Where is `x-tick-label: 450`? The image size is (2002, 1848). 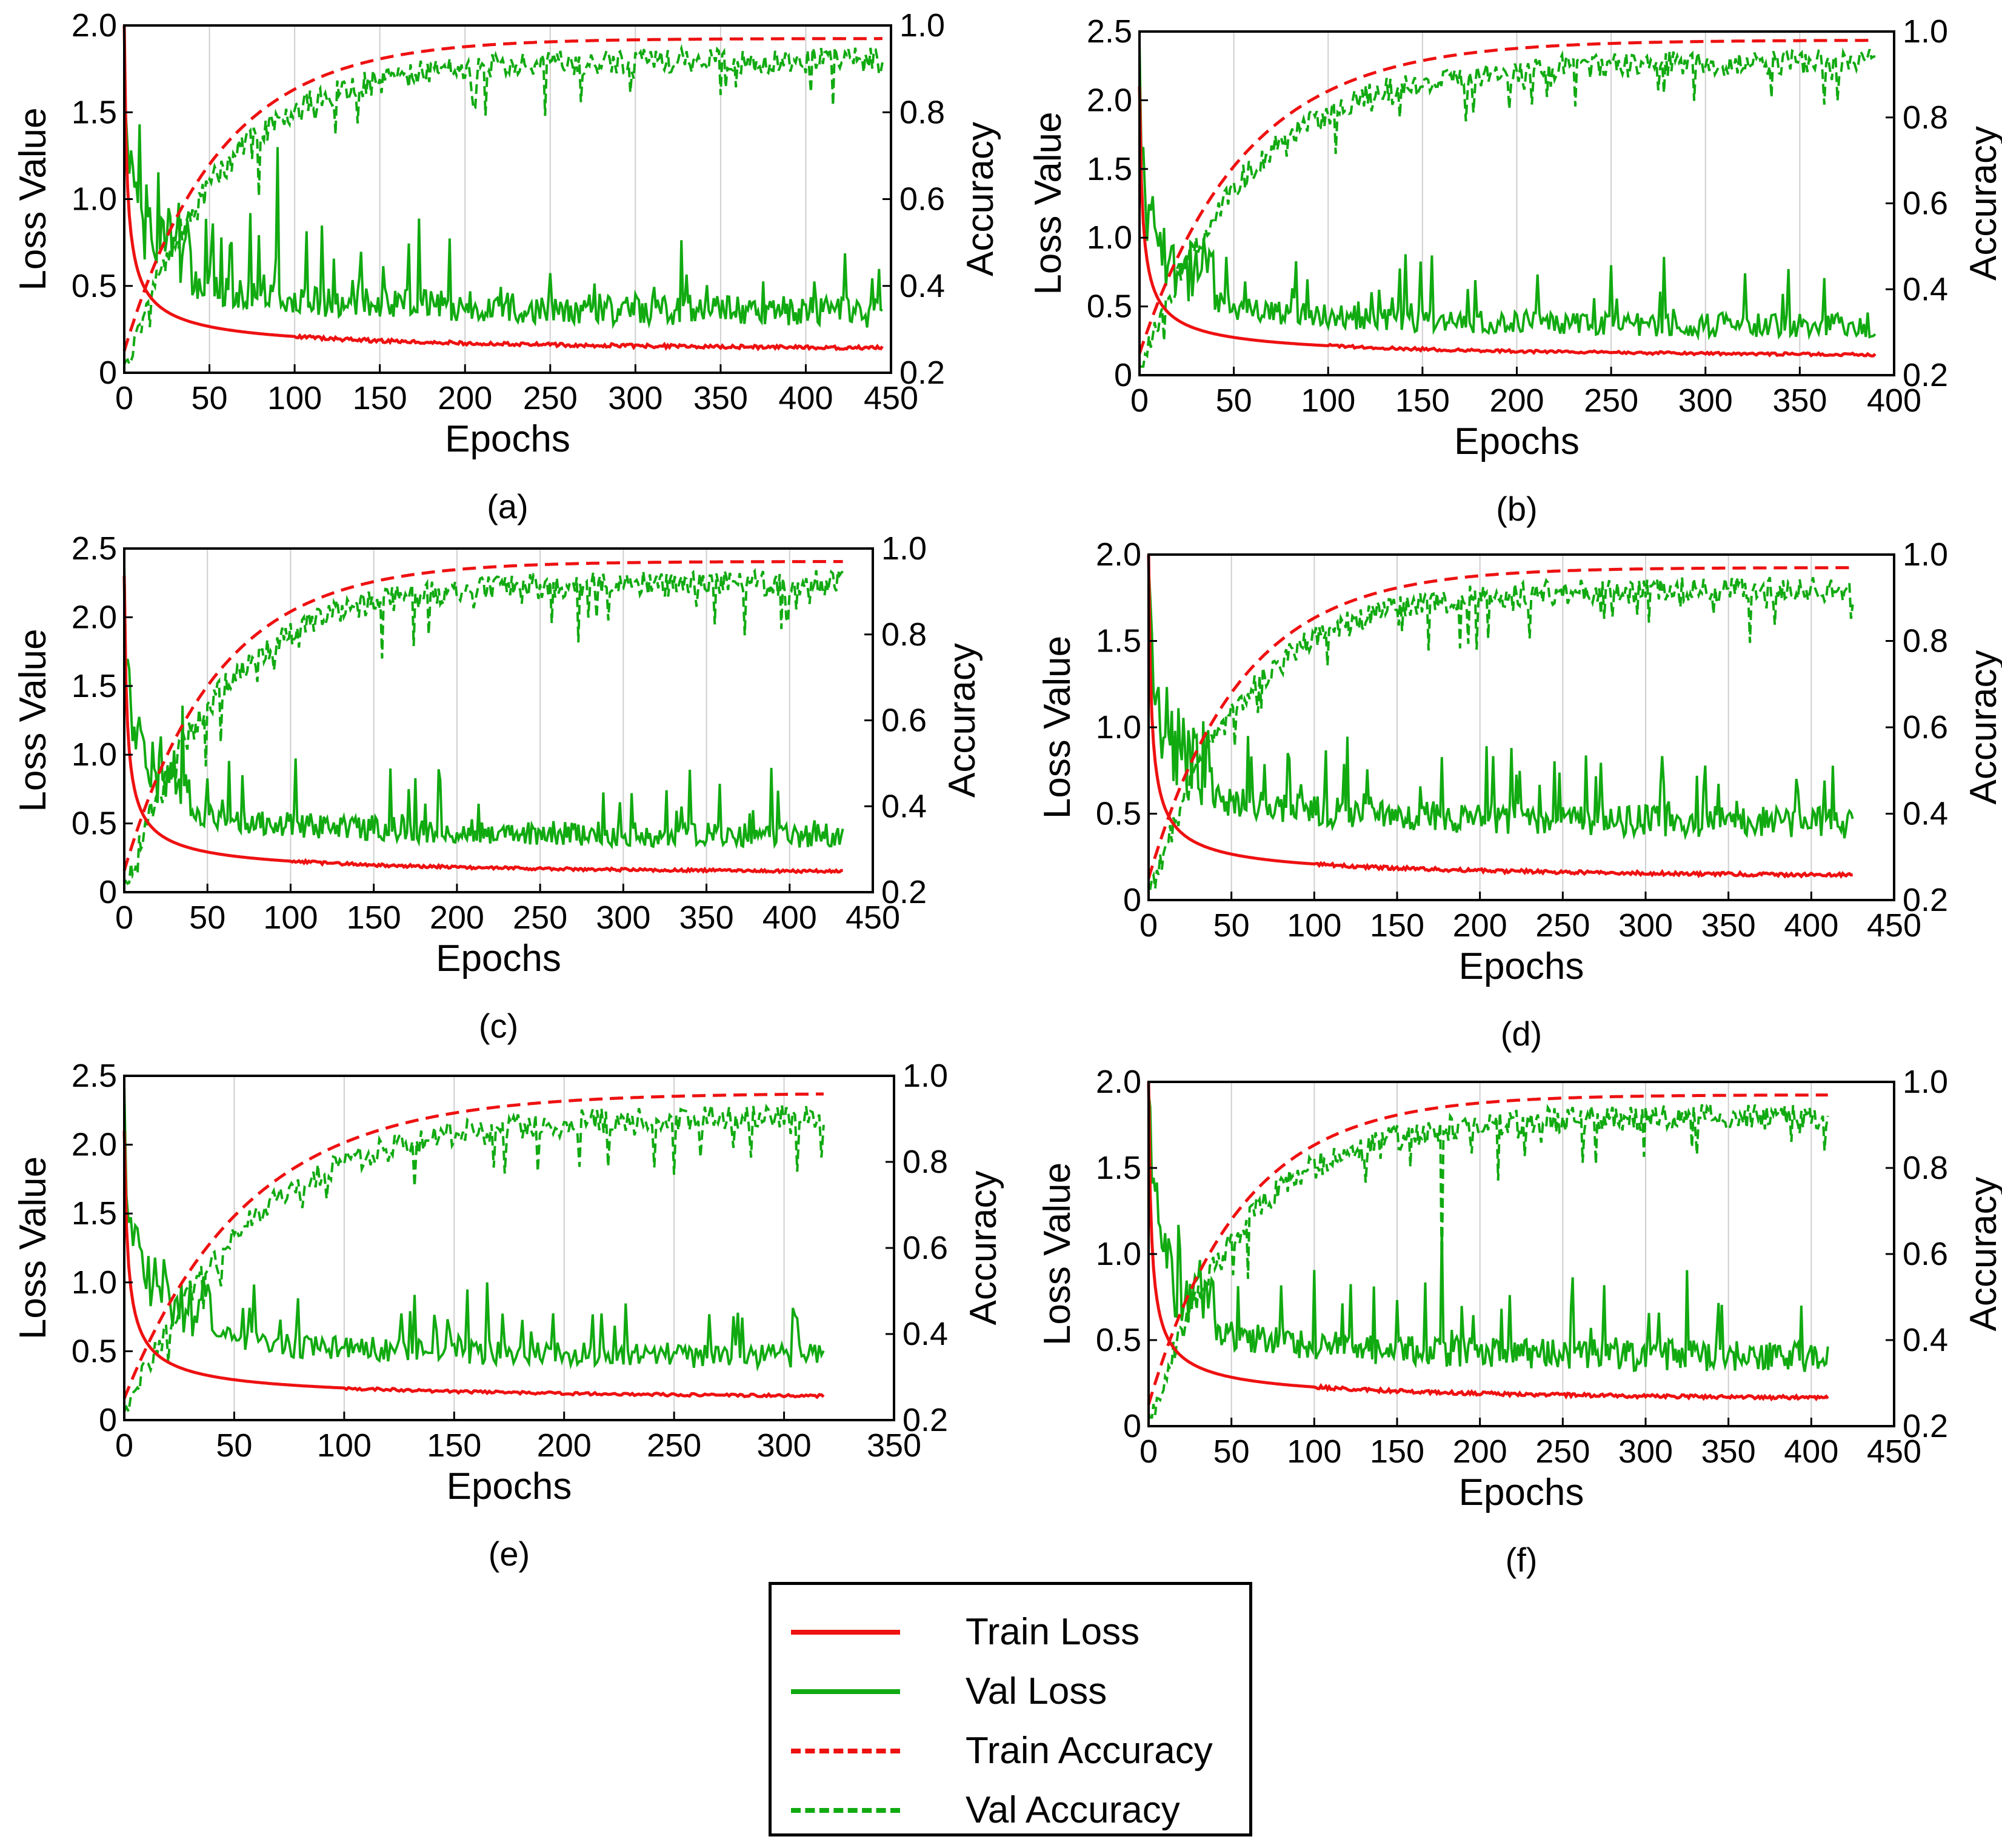
x-tick-label: 450 is located at coordinates (1894, 1451).